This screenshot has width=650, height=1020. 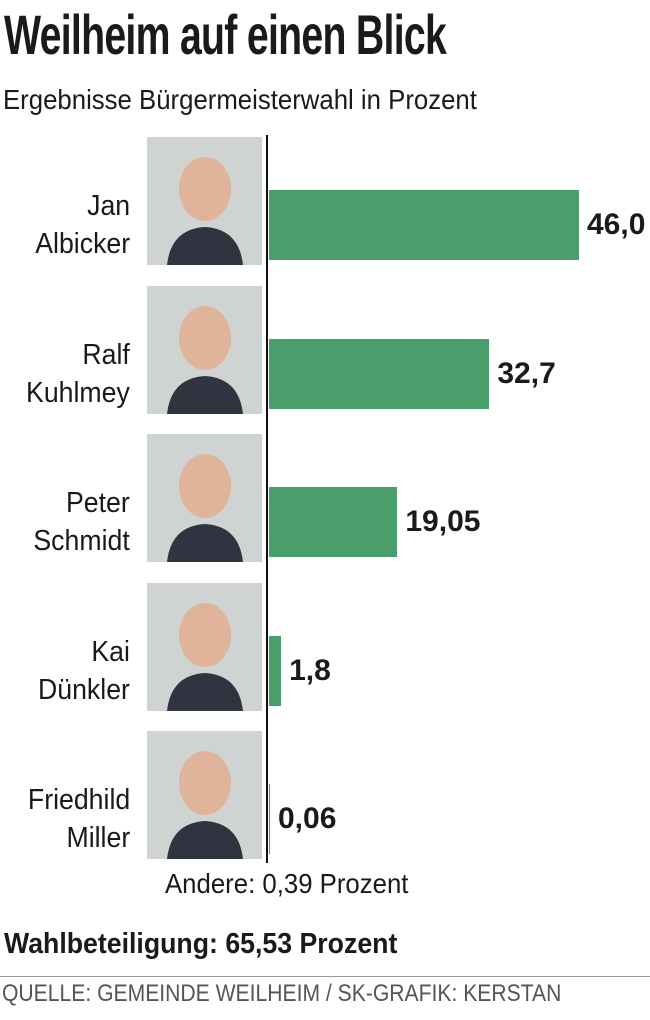 I want to click on value-label: 1,8, so click(x=310, y=670).